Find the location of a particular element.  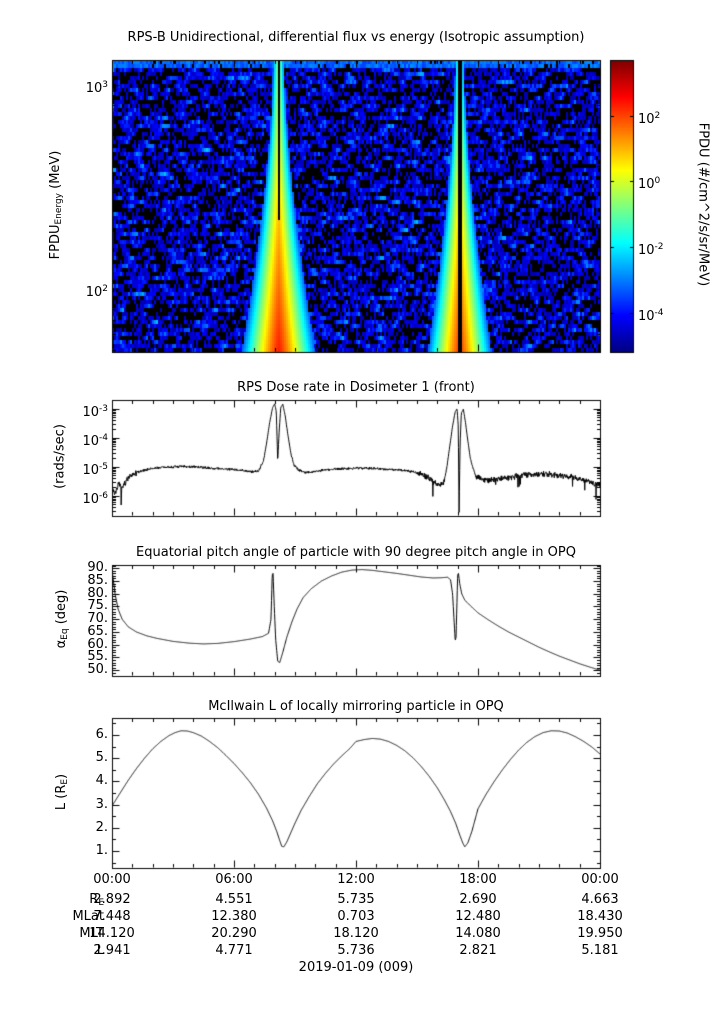

l-ylabel-unit: ) is located at coordinates (61, 776).